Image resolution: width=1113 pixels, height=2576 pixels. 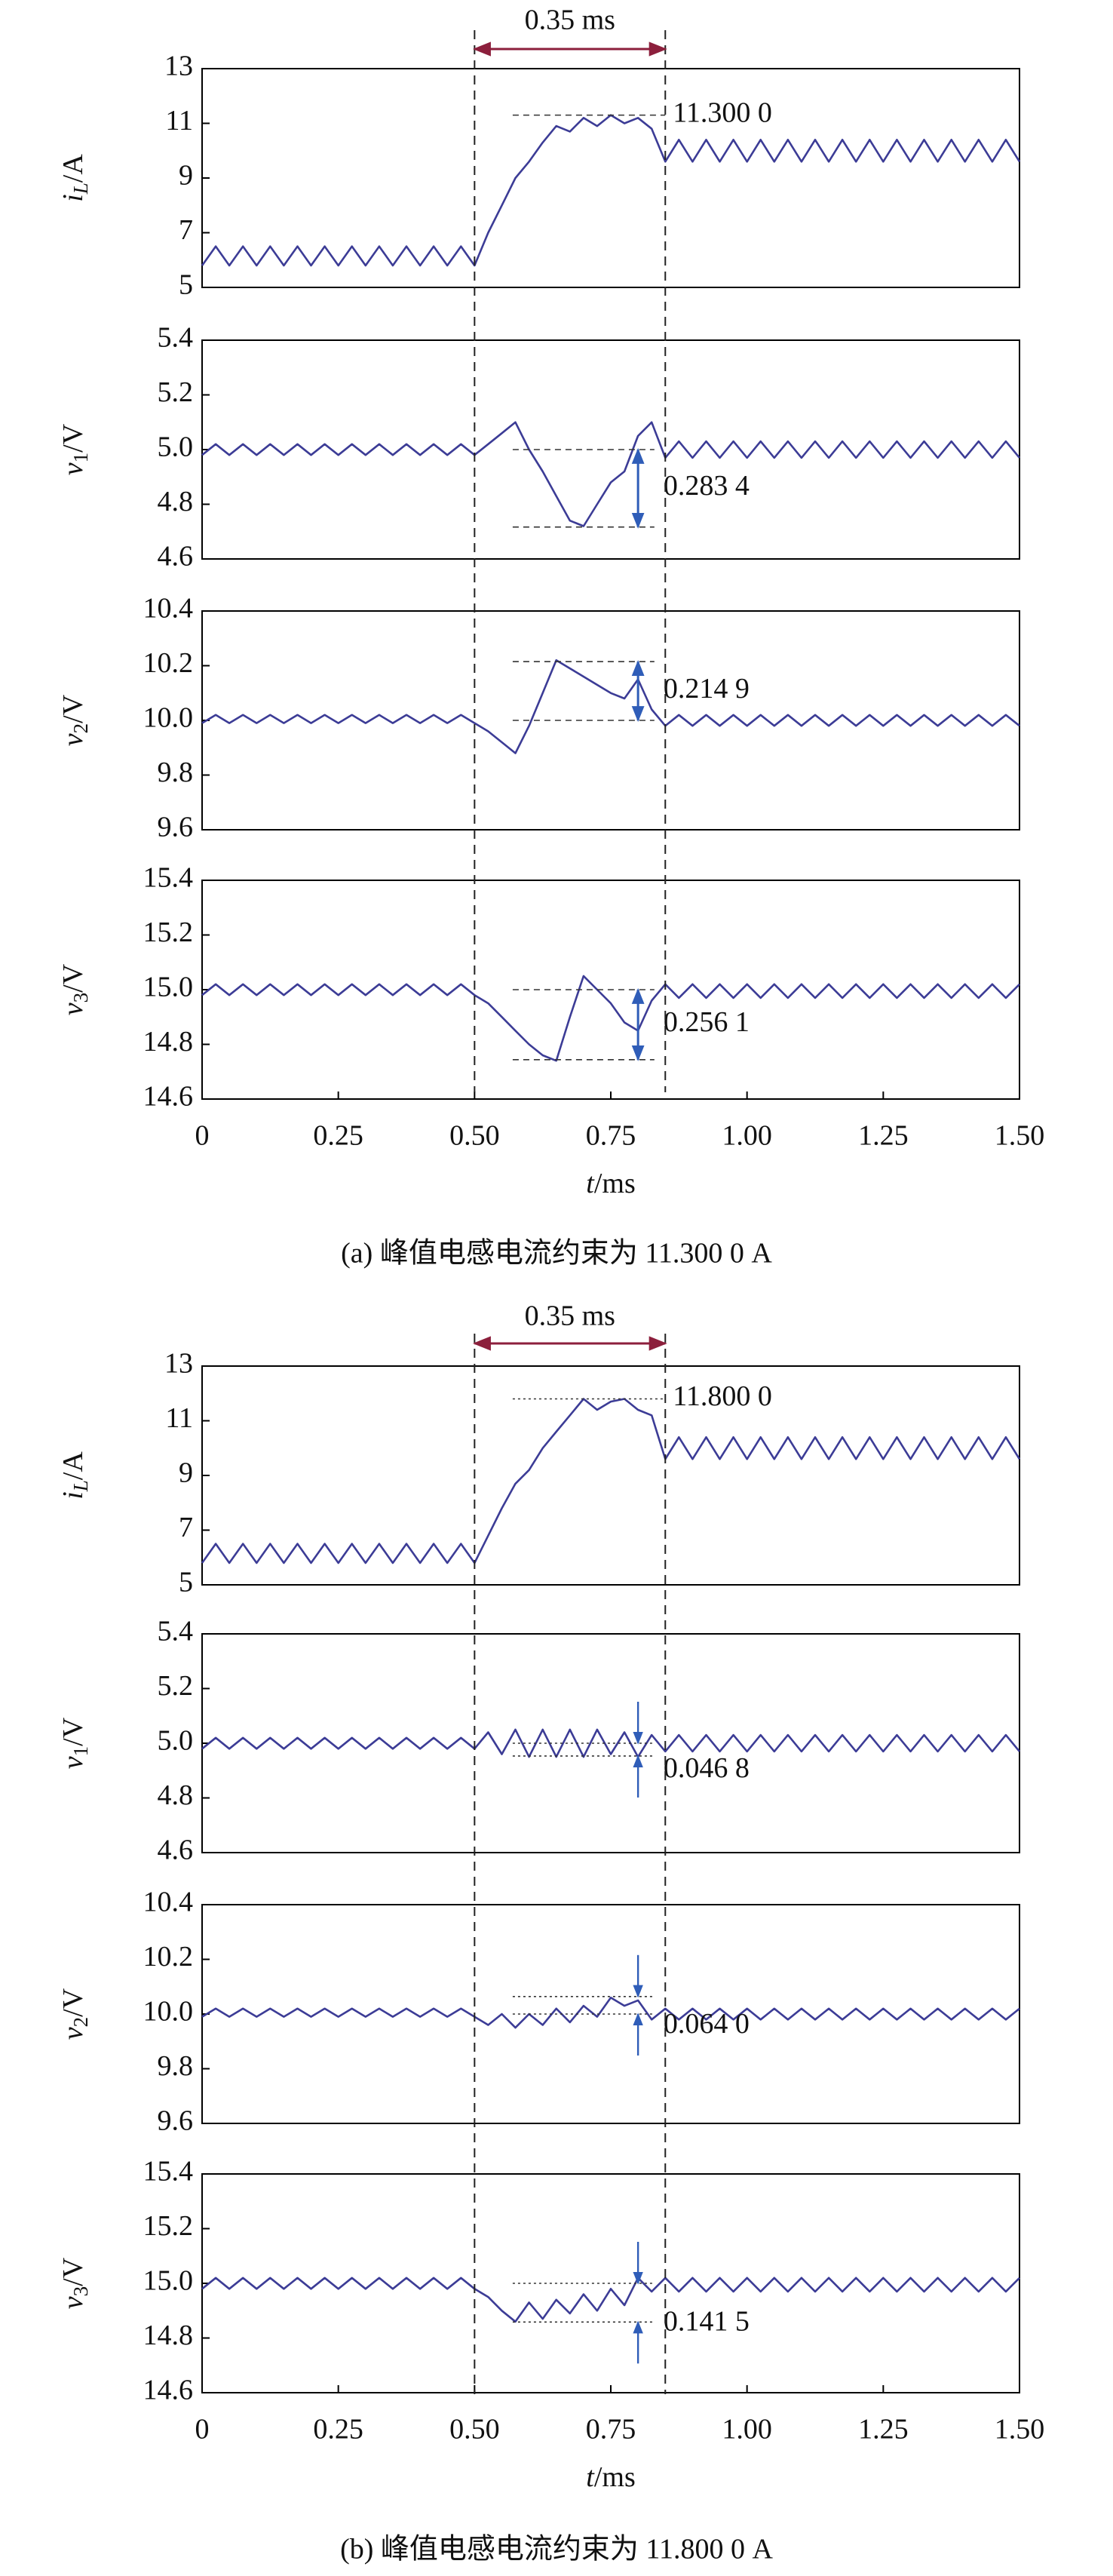 I want to click on y-tick-label: 5.2, so click(x=176, y=392).